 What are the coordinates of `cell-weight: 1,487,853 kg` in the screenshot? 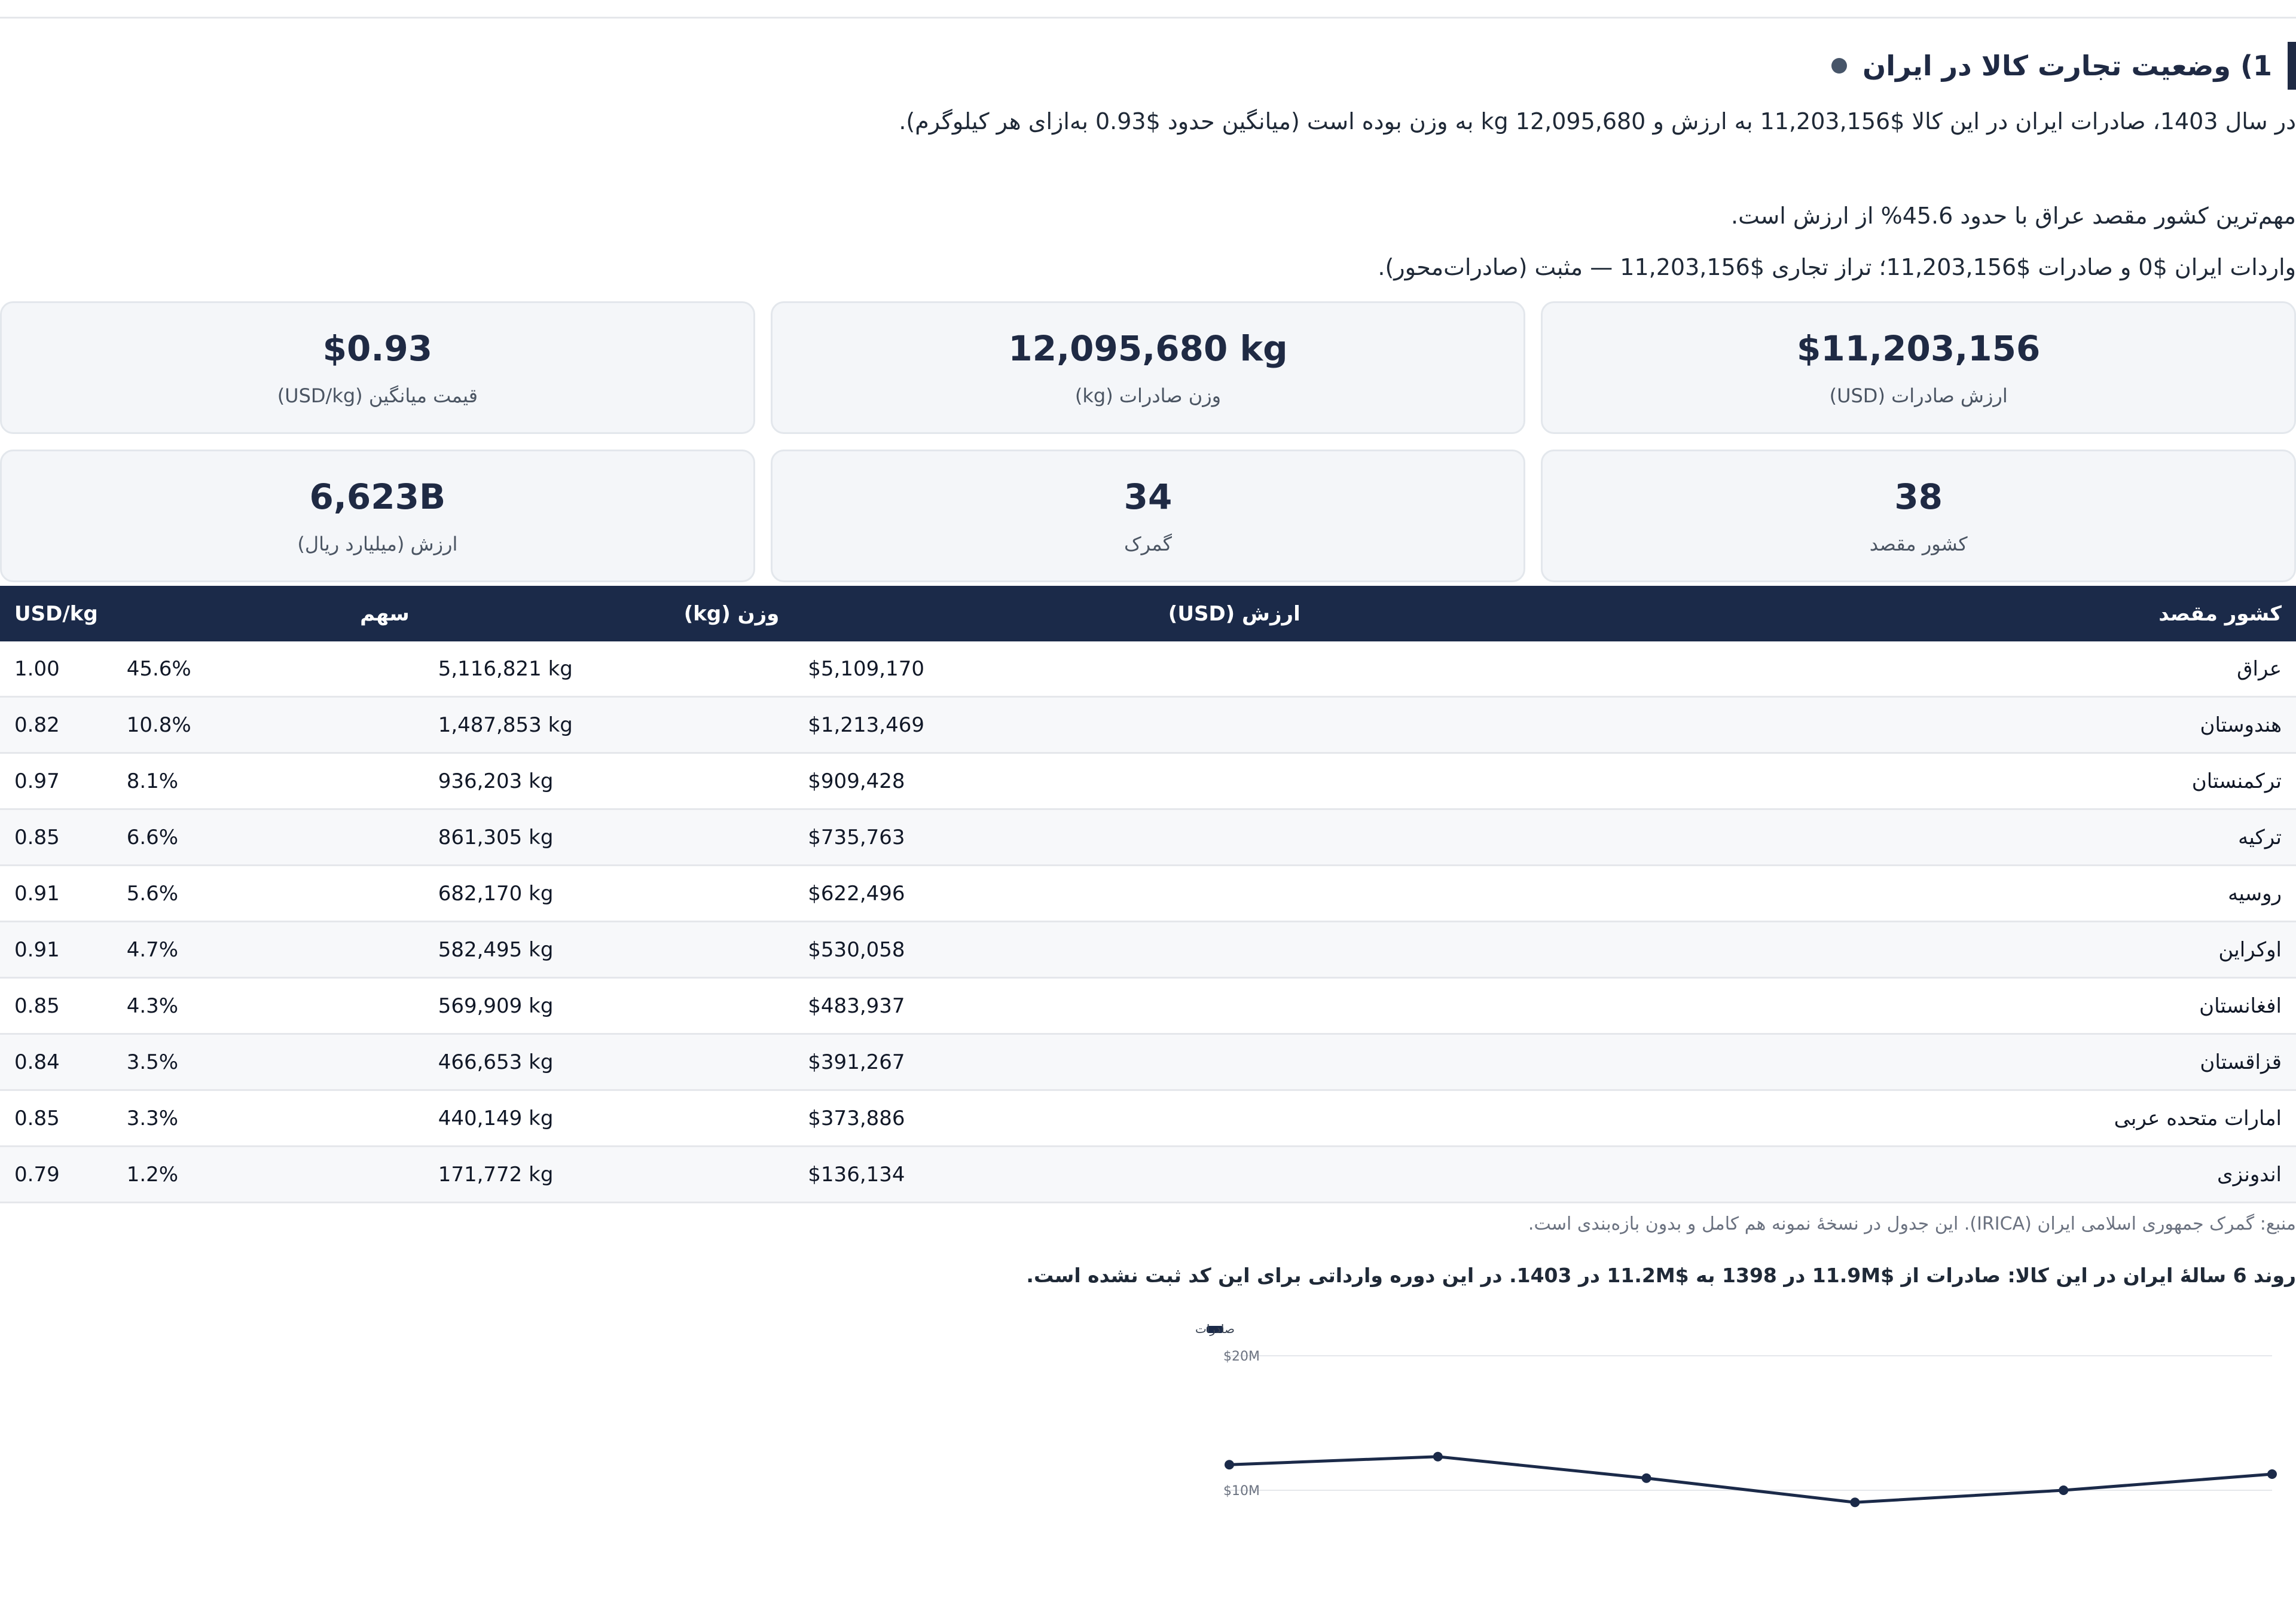 It's located at (608, 725).